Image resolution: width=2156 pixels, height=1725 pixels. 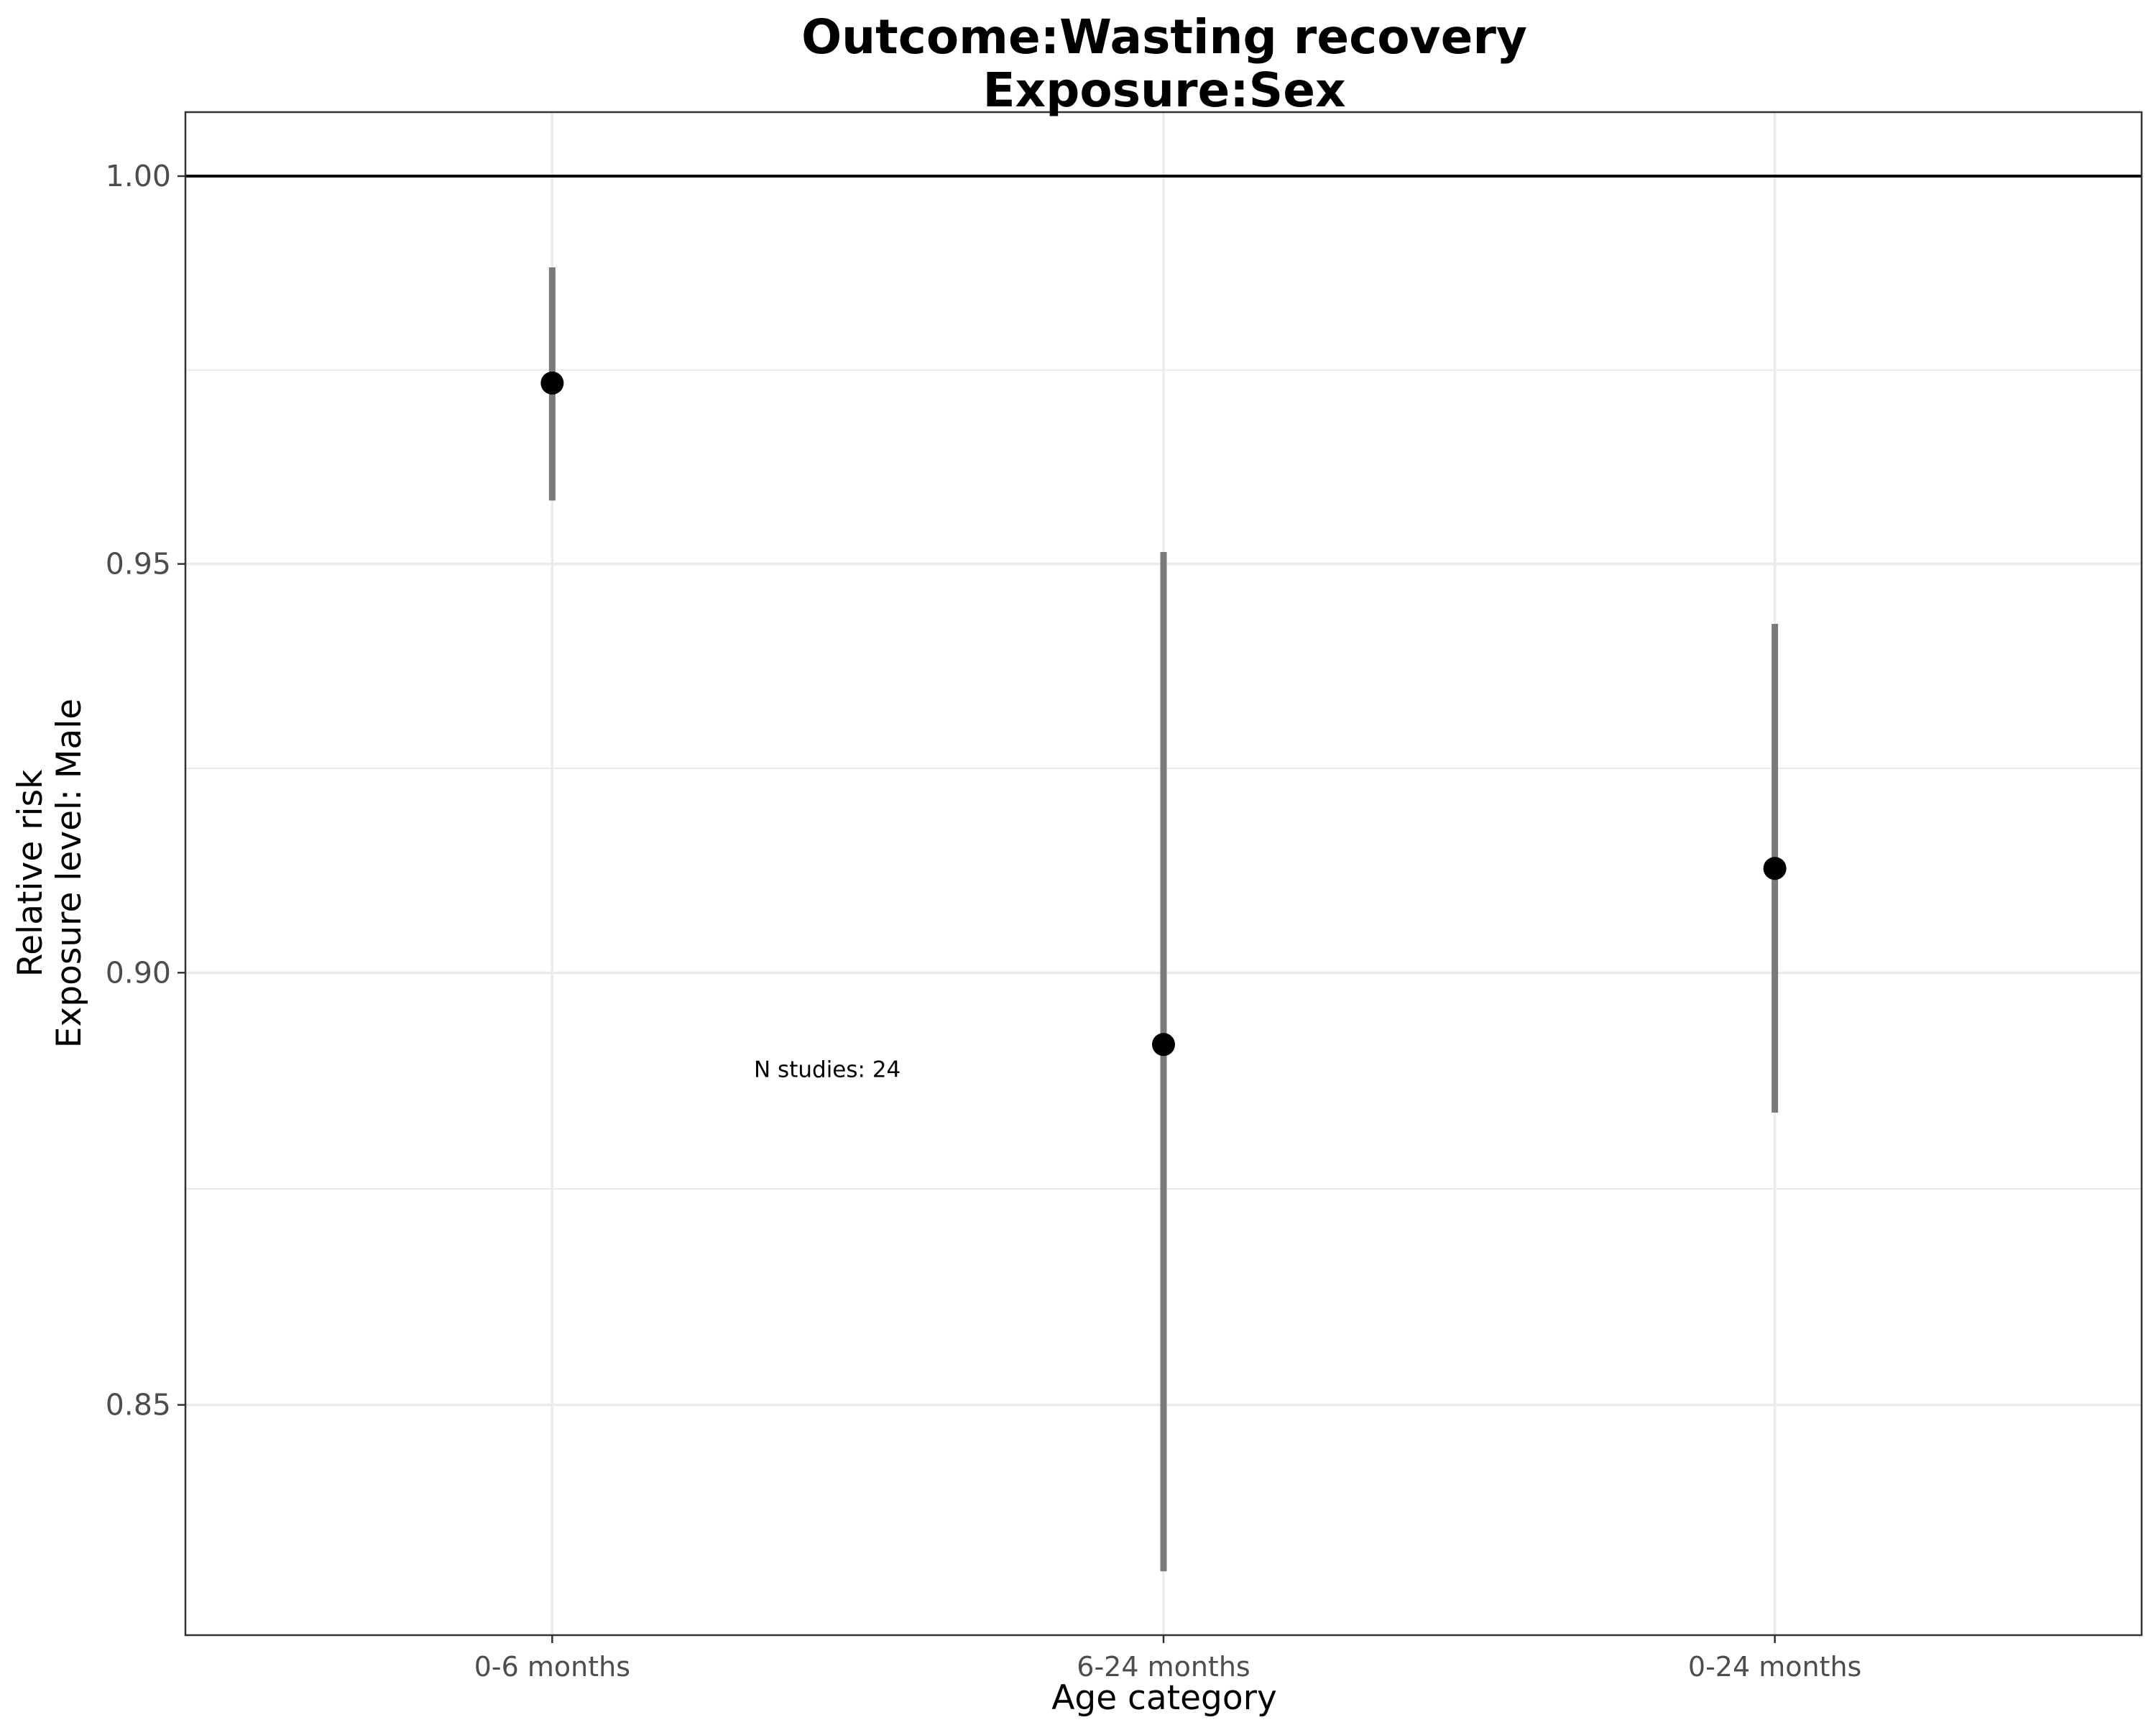 What do you see at coordinates (138, 564) in the screenshot?
I see `y-tick-label-2: 0.95` at bounding box center [138, 564].